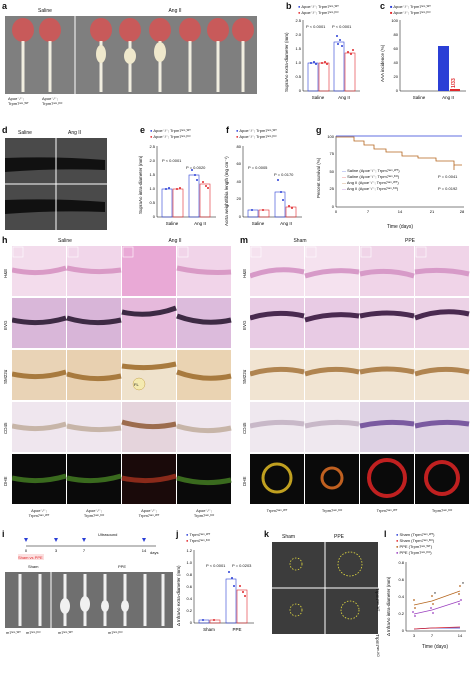 The height and width of the screenshot is (685, 473). What do you see at coordinates (172, 160) in the screenshot?
I see `panel-e-p1: P < 0.0001` at bounding box center [172, 160].